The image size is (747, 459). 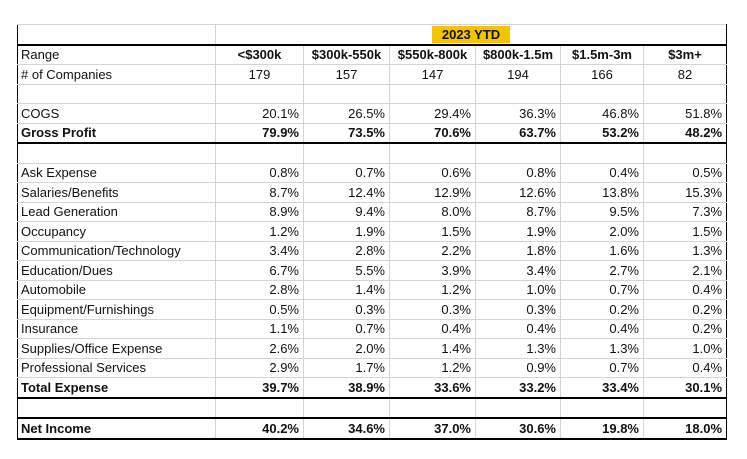 What do you see at coordinates (116, 348) in the screenshot?
I see `row-label: Supplies/Office Expense` at bounding box center [116, 348].